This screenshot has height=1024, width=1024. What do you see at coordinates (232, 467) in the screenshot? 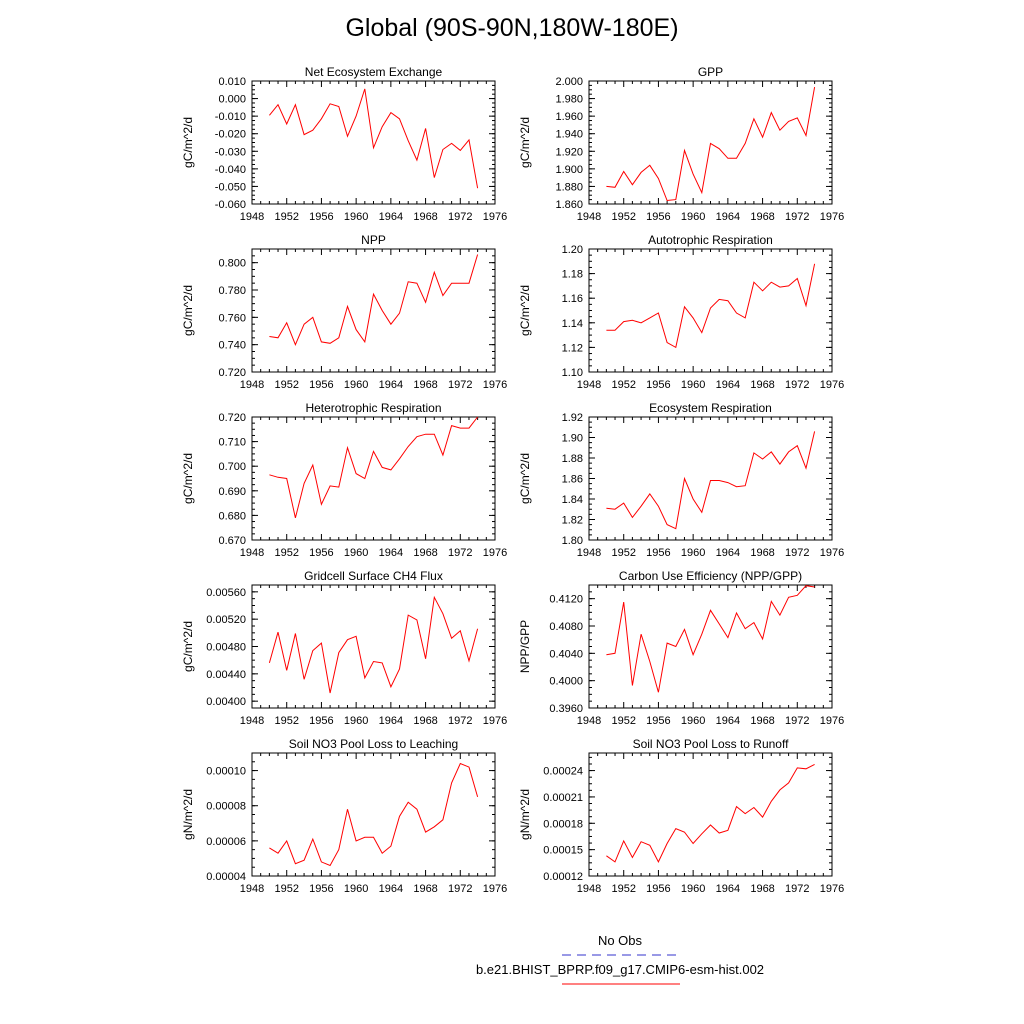
I see `y-tick-label: 0.700` at bounding box center [232, 467].